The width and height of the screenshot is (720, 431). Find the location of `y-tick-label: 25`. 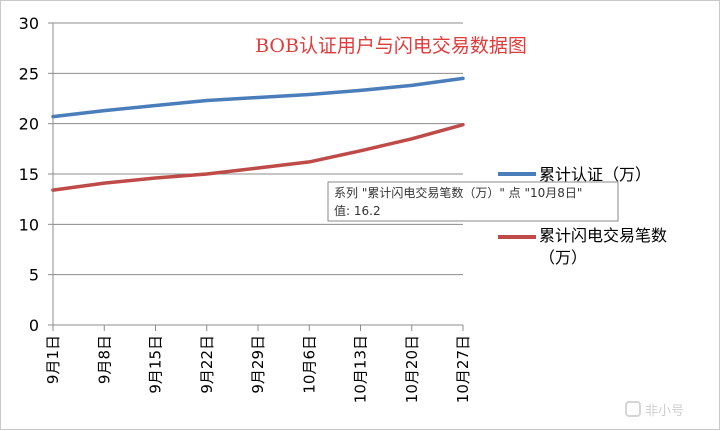

y-tick-label: 25 is located at coordinates (29, 73).